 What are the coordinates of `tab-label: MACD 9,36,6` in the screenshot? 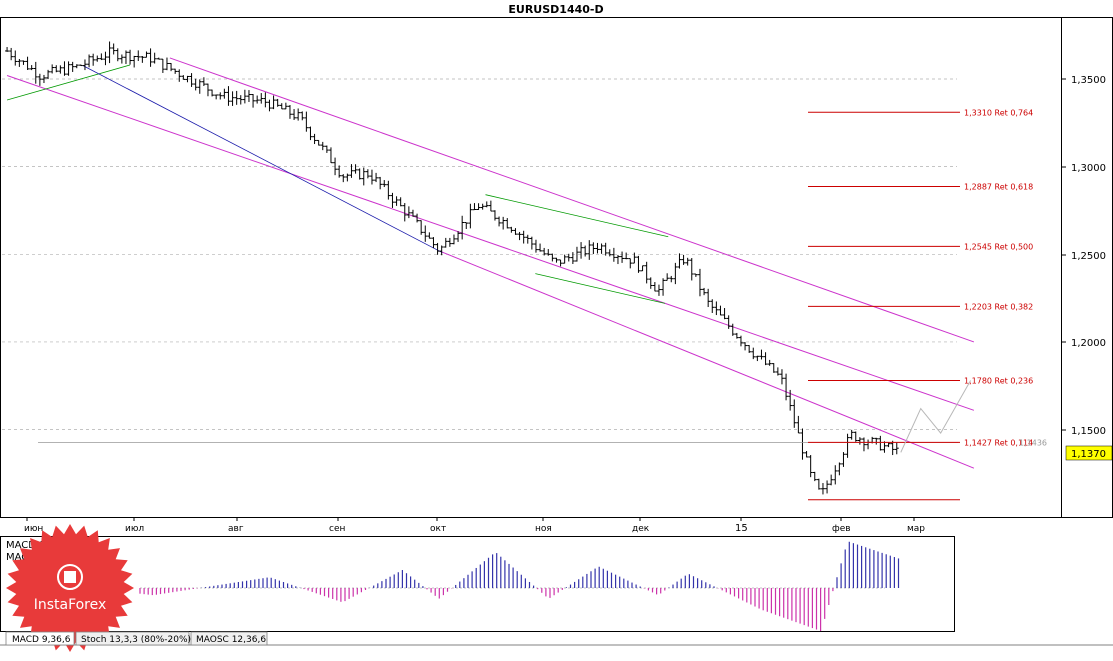 It's located at (41, 640).